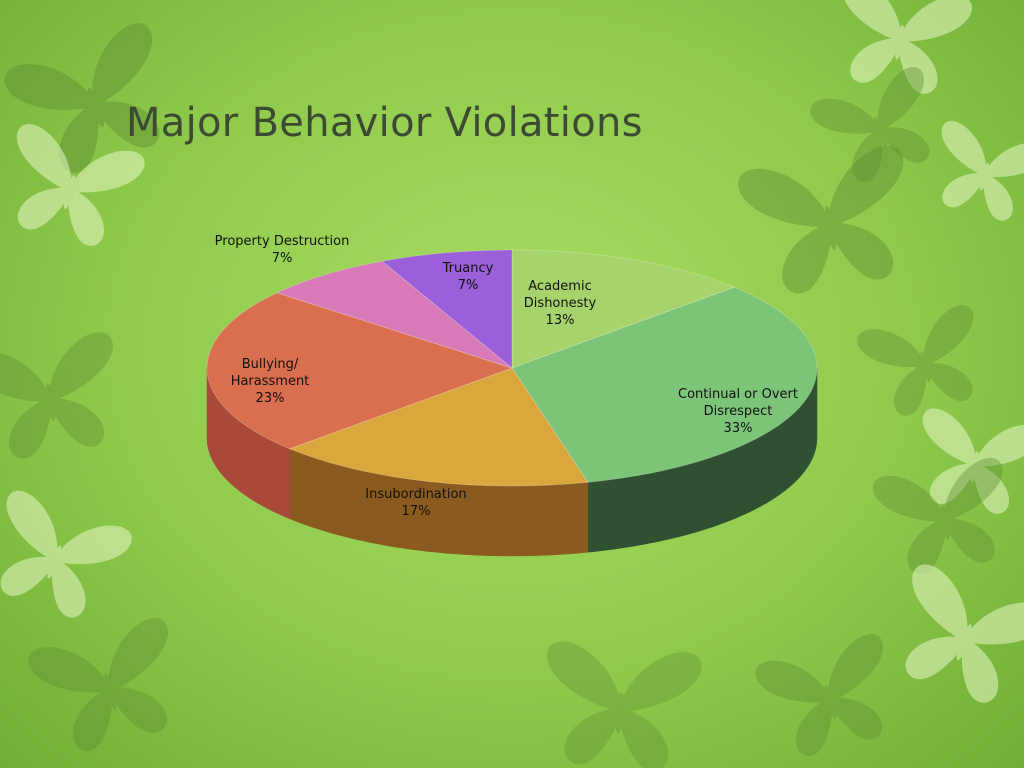  I want to click on pie-label-value: 23%, so click(270, 398).